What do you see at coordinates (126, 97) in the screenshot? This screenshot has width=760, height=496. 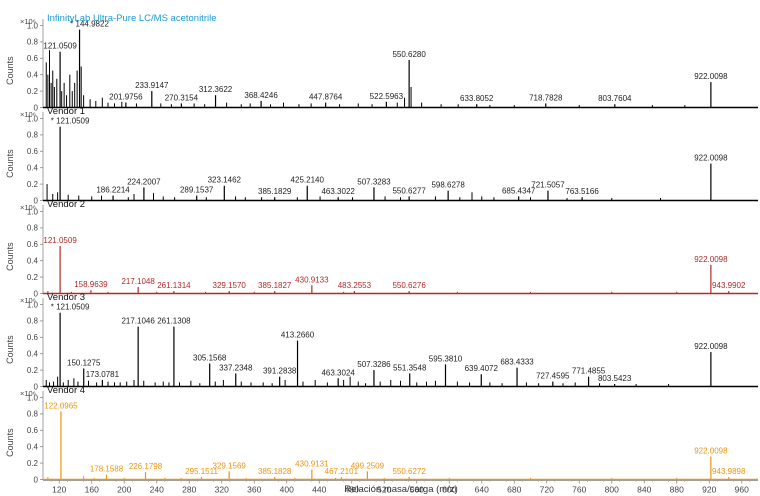 I see `peak-label: 201.9756` at bounding box center [126, 97].